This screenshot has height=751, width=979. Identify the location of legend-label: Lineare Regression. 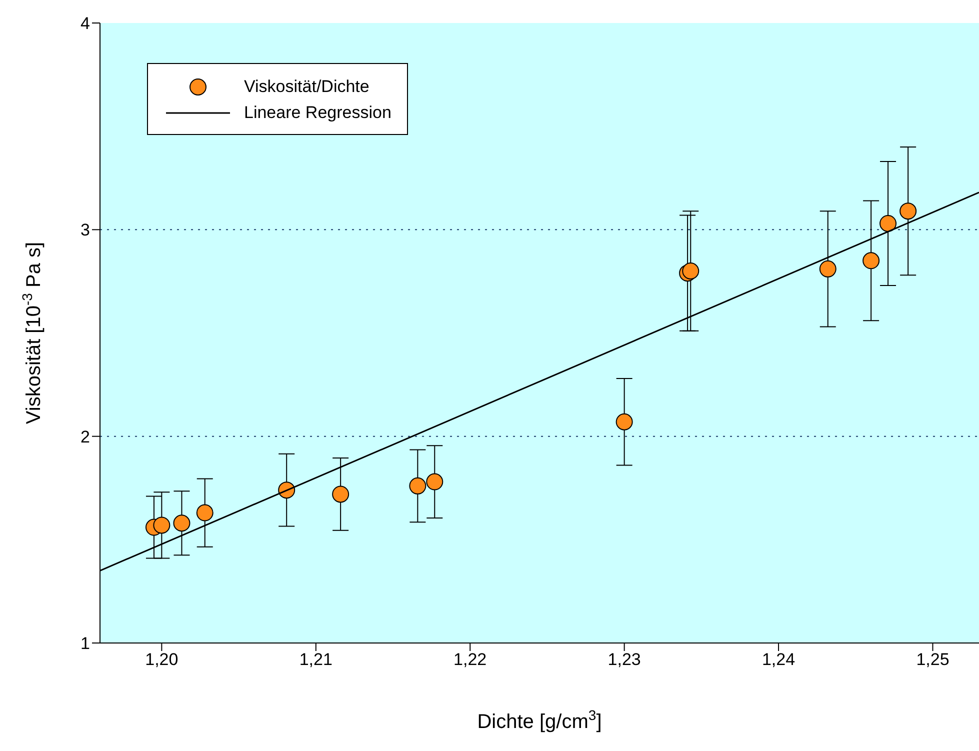
(318, 113).